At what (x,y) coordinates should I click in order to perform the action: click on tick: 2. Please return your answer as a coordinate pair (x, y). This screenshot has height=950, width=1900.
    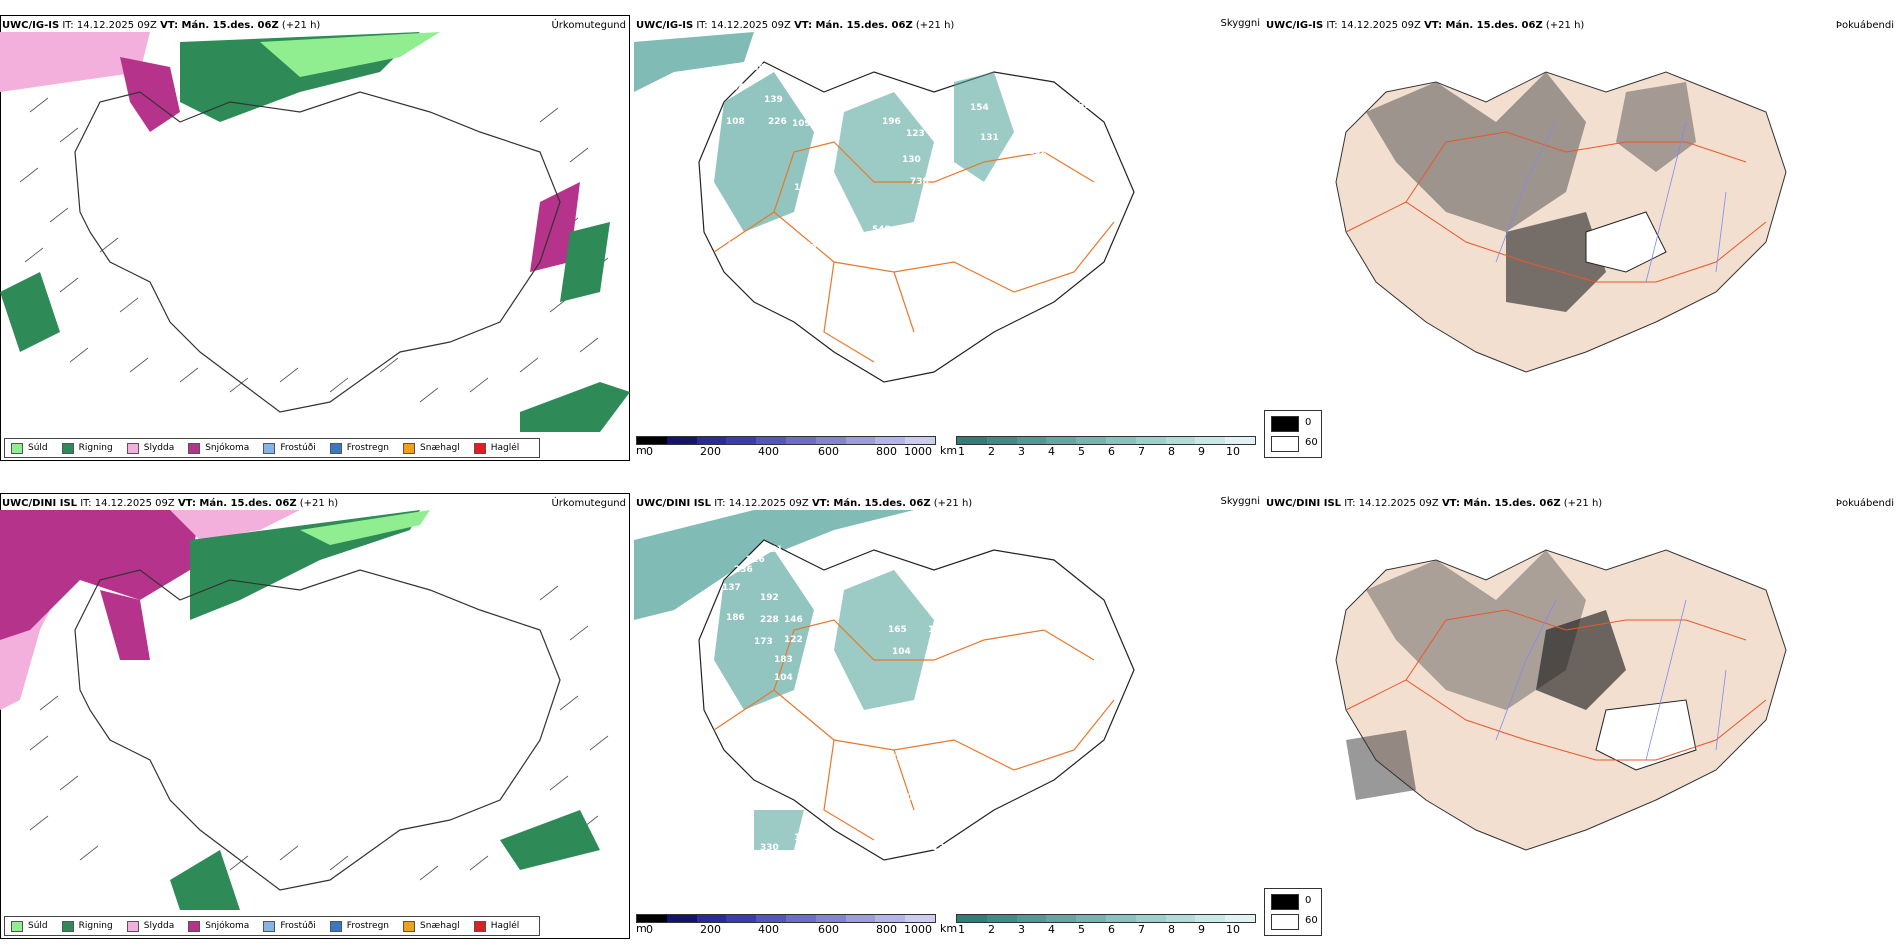
    Looking at the image, I should click on (991, 451).